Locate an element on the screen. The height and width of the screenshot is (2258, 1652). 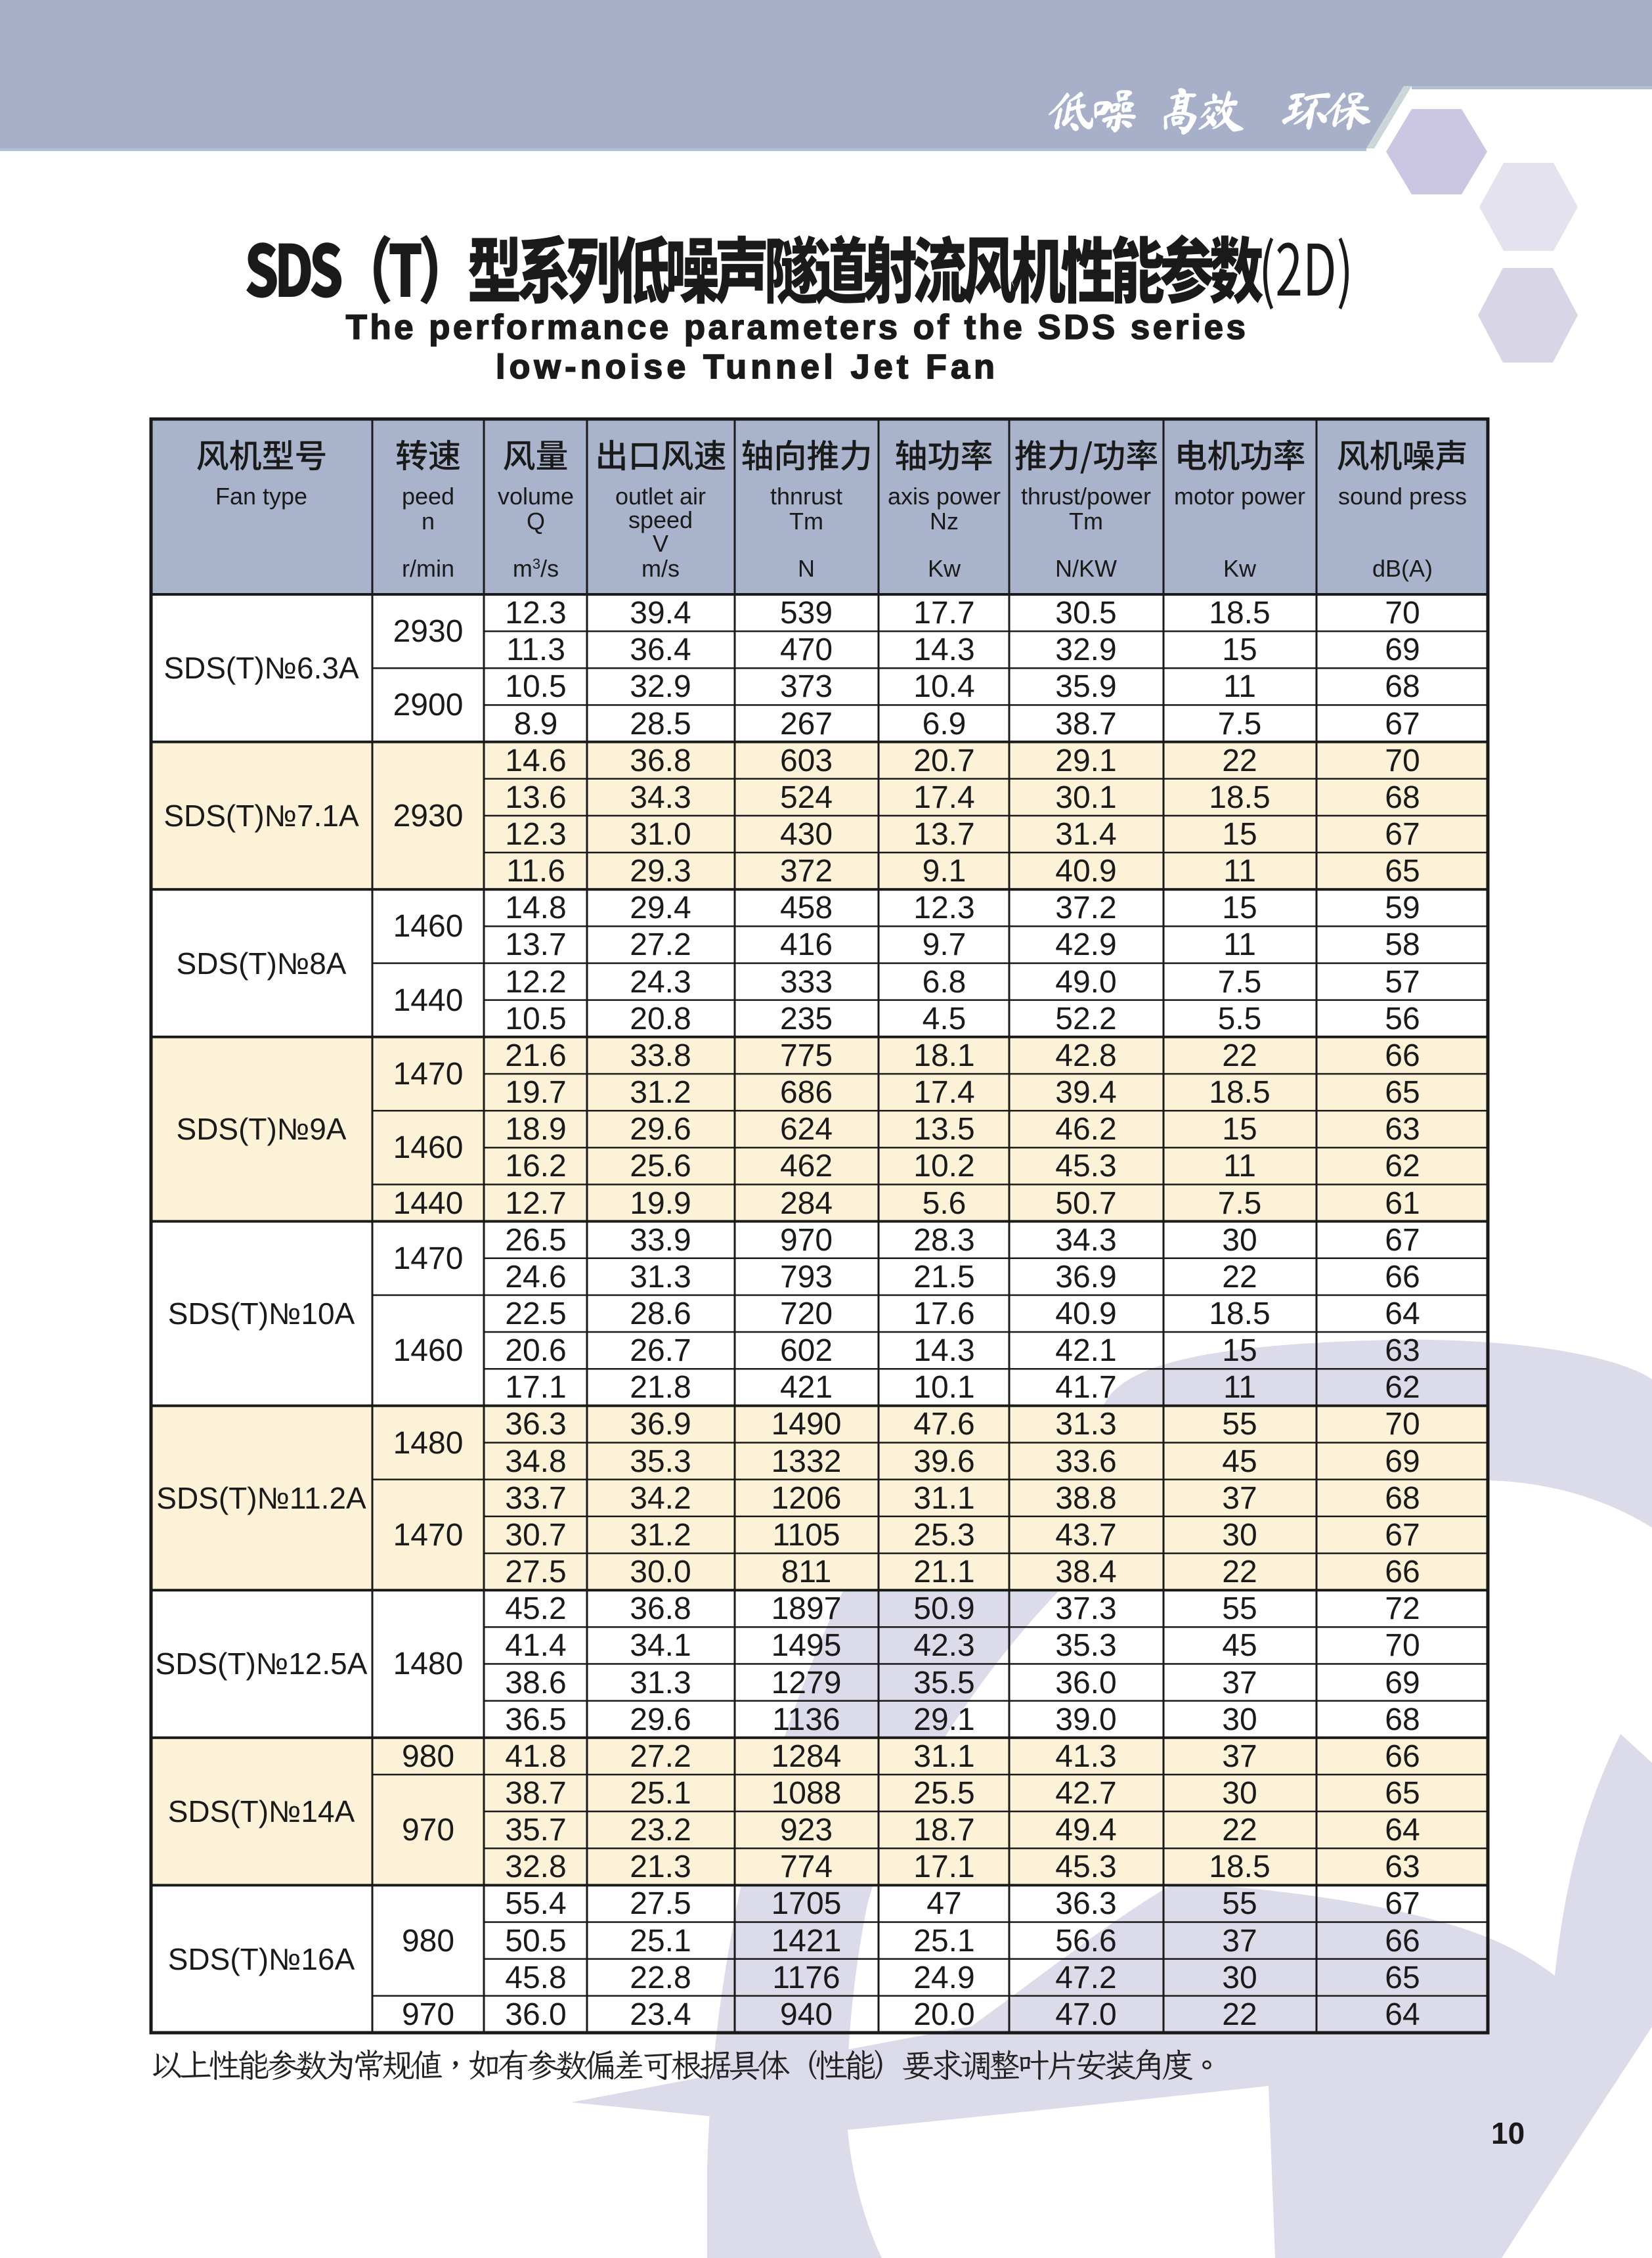
svg-text: 27.2 is located at coordinates (660, 944).